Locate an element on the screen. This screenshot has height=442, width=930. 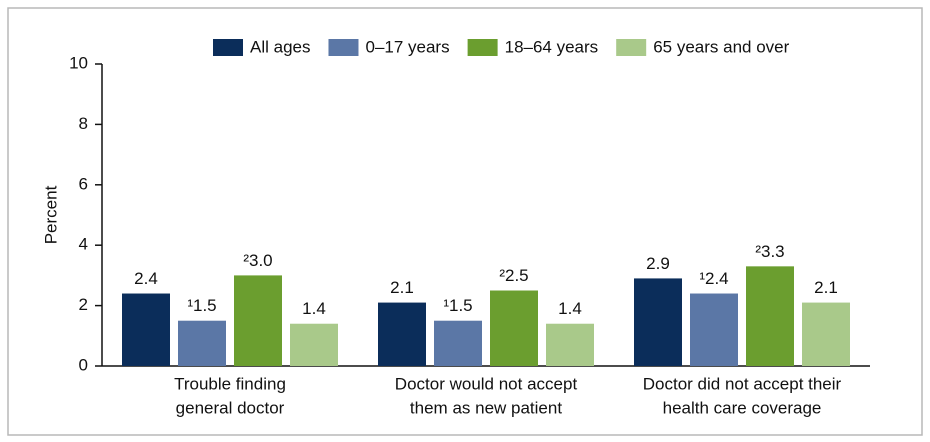
y-tick-label: 0 is located at coordinates (83, 364).